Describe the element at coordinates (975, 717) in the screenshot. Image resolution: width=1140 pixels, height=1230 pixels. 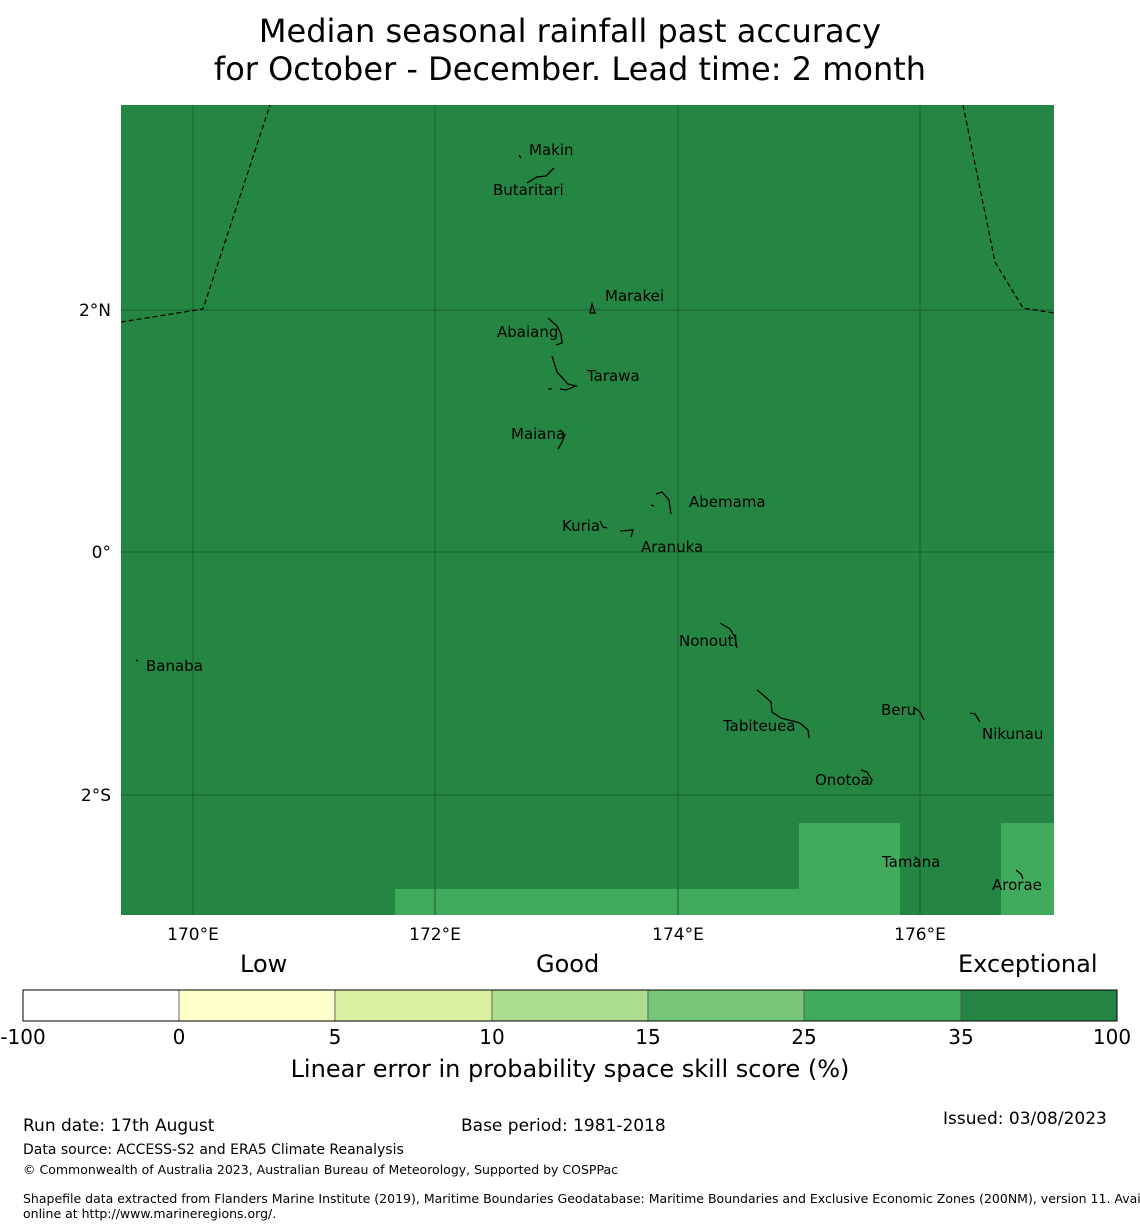
I see `nikunau-outline` at that location.